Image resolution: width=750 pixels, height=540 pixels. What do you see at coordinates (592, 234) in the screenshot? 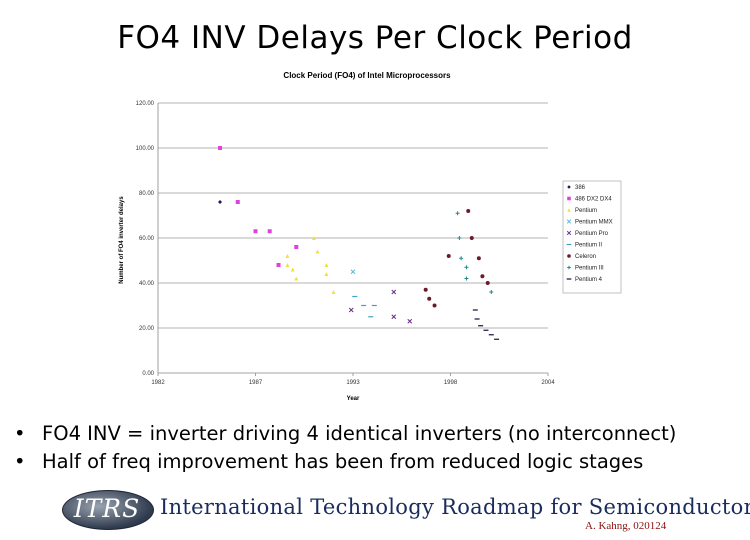
I see `legend-label: Pentium Pro` at bounding box center [592, 234].